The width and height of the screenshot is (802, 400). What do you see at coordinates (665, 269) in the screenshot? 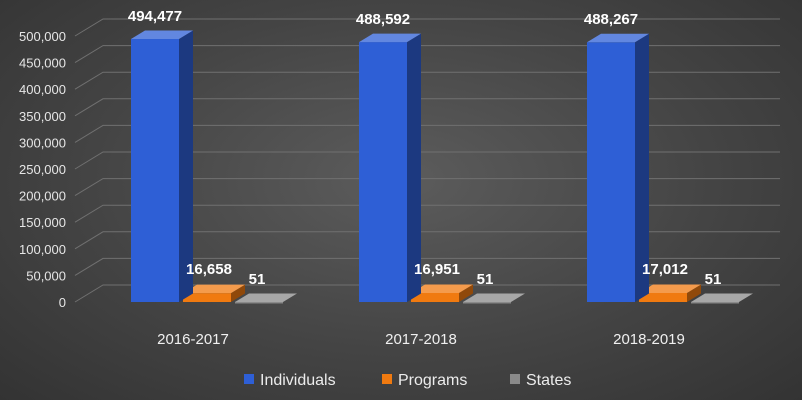
I see `data-label: 17,012` at bounding box center [665, 269].